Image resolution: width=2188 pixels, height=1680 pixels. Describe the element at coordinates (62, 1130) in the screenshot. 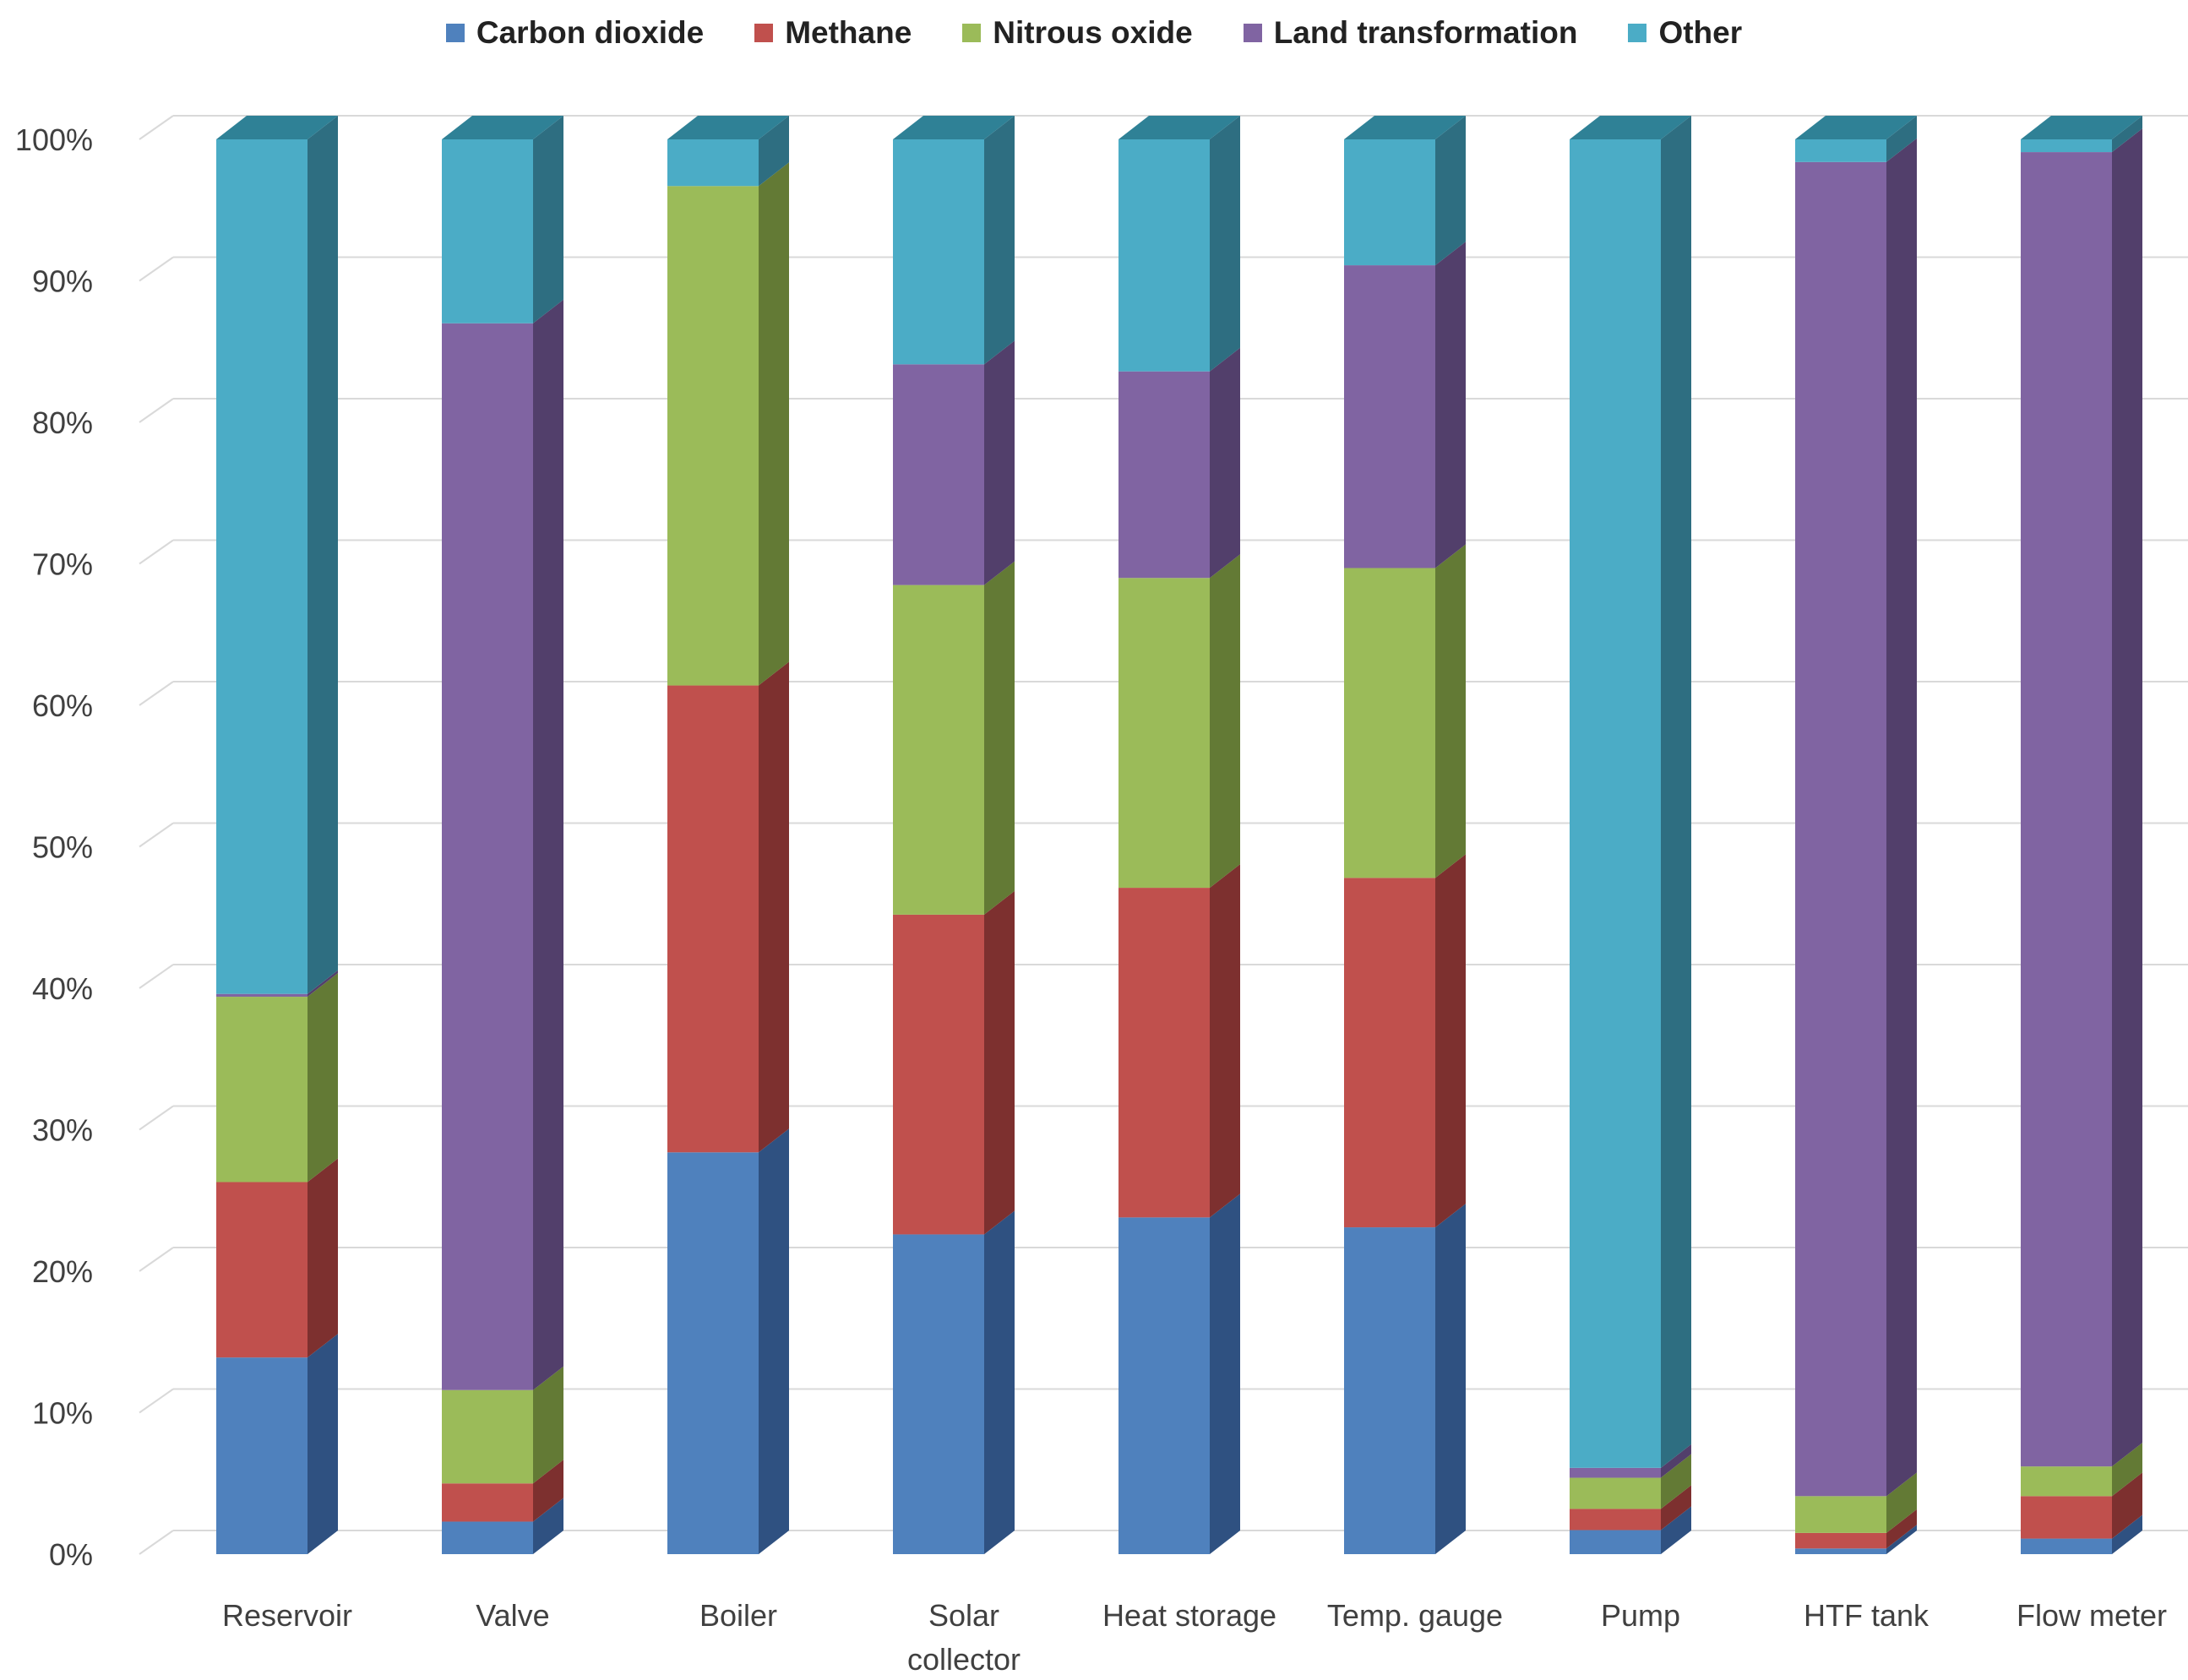

I see `y-tick-label: 30%` at that location.